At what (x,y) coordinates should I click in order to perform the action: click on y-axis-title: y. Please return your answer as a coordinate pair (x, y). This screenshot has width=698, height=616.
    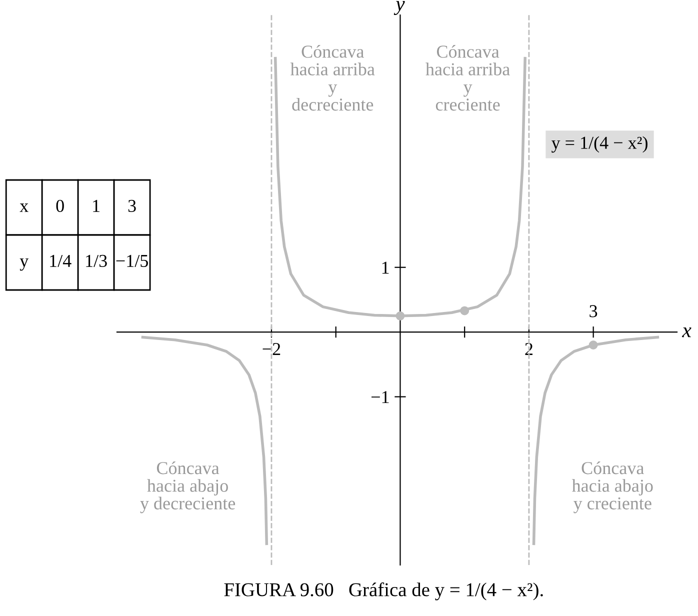
    Looking at the image, I should click on (399, 7).